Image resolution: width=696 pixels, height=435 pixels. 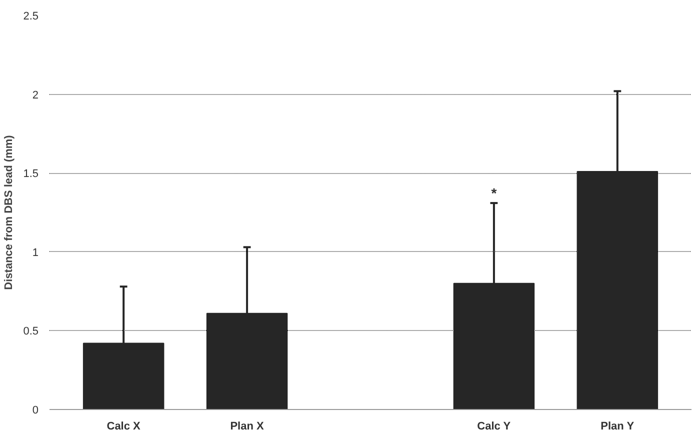 I want to click on y-tick-label: 1.5, so click(x=31, y=174).